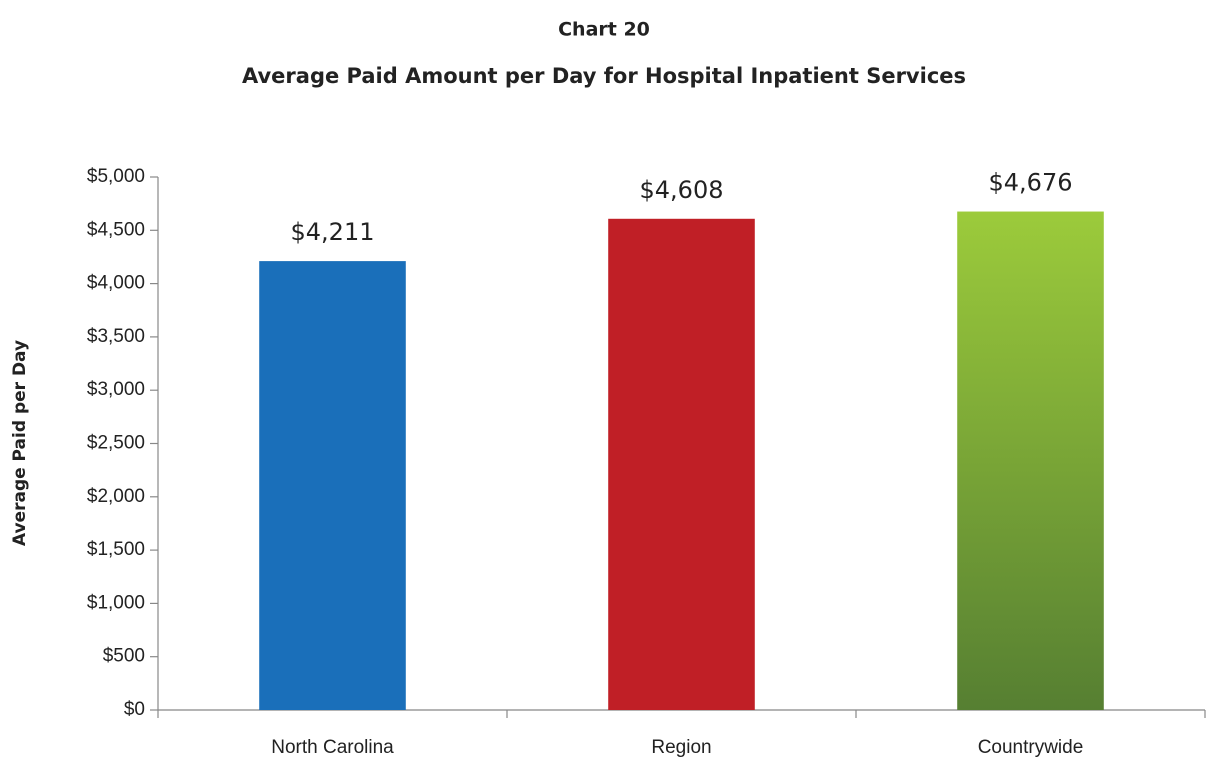  I want to click on y-tick-label: $1,000, so click(116, 602).